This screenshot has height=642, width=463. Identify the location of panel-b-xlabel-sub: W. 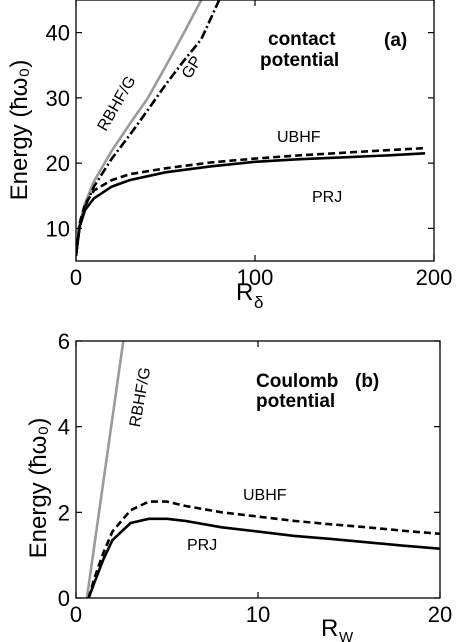
(346, 635).